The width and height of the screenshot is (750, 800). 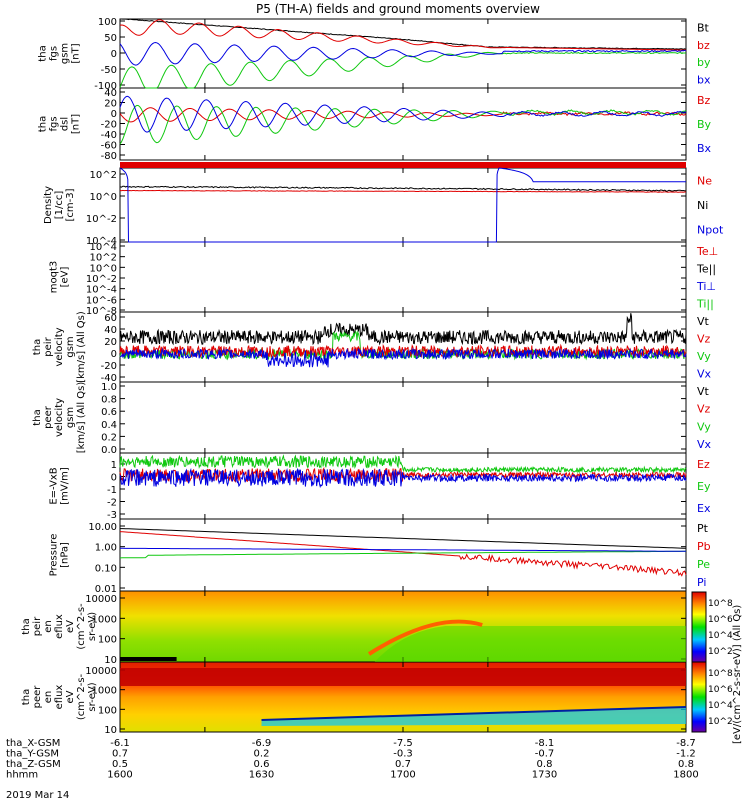 I want to click on peer-dark-band, so click(x=474, y=713).